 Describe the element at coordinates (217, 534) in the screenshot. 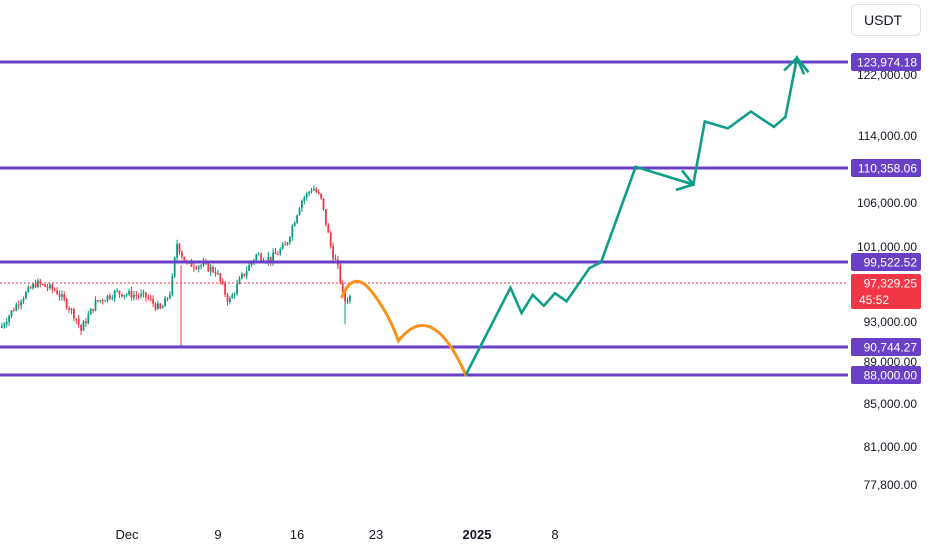

I see `x-tick-label: 9` at that location.